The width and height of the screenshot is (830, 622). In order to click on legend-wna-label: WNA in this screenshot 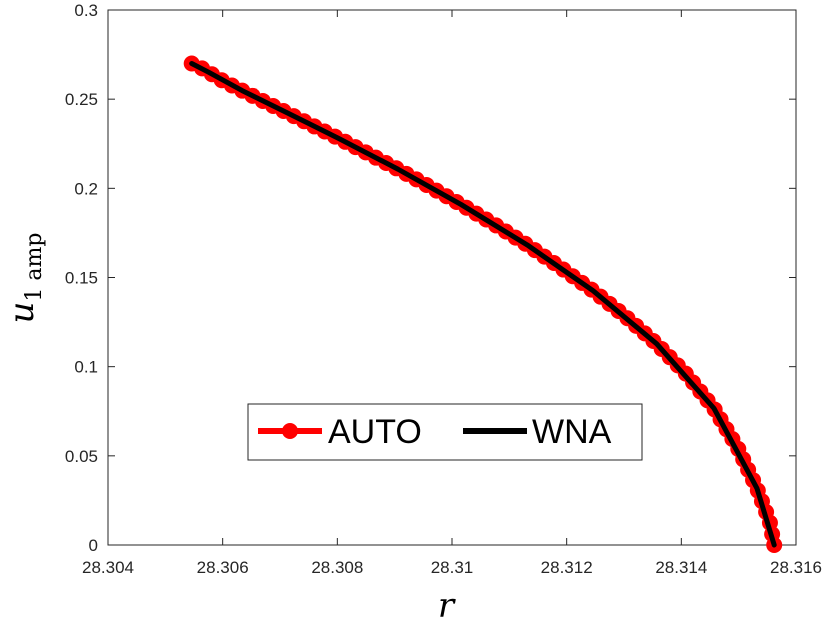, I will do `click(572, 432)`.